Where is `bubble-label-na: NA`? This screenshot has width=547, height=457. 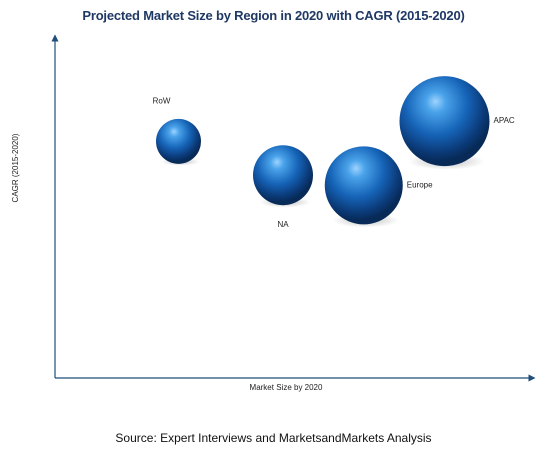
bubble-label-na: NA is located at coordinates (283, 224).